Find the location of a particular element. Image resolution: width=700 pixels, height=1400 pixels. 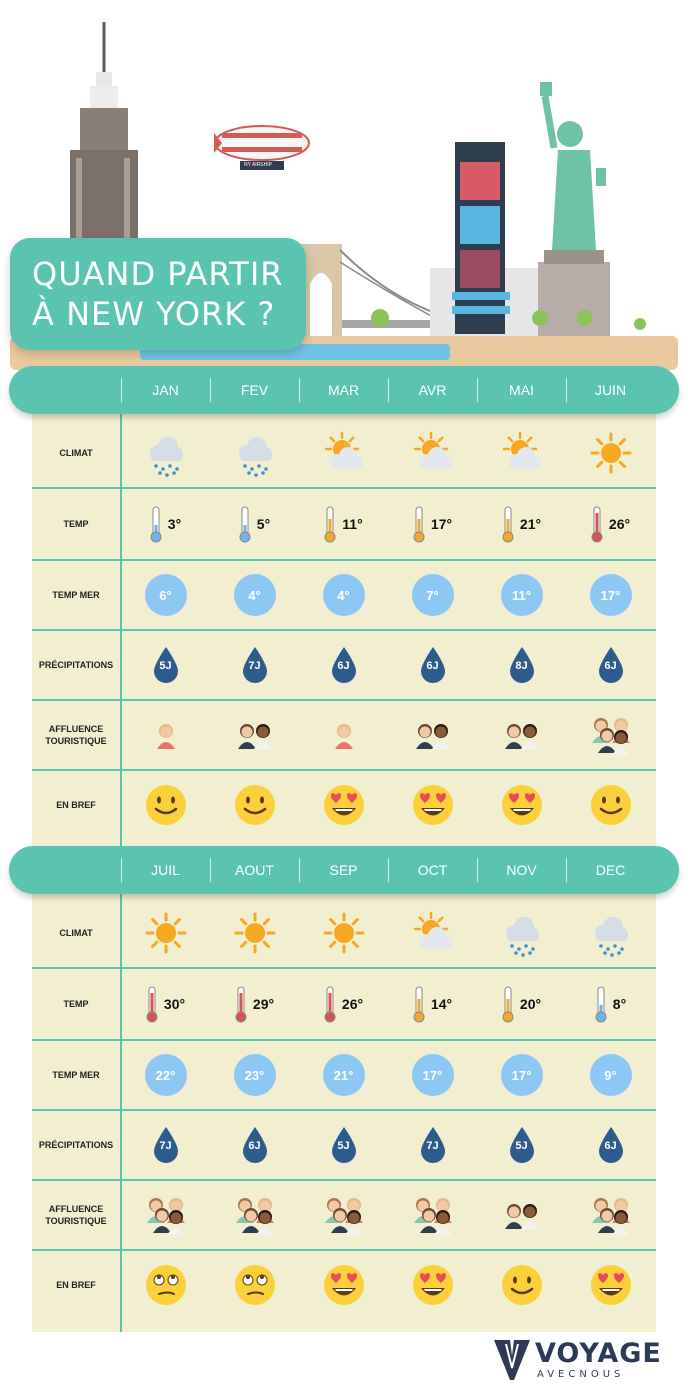

row-label: TEMP MER is located at coordinates (76, 1075).